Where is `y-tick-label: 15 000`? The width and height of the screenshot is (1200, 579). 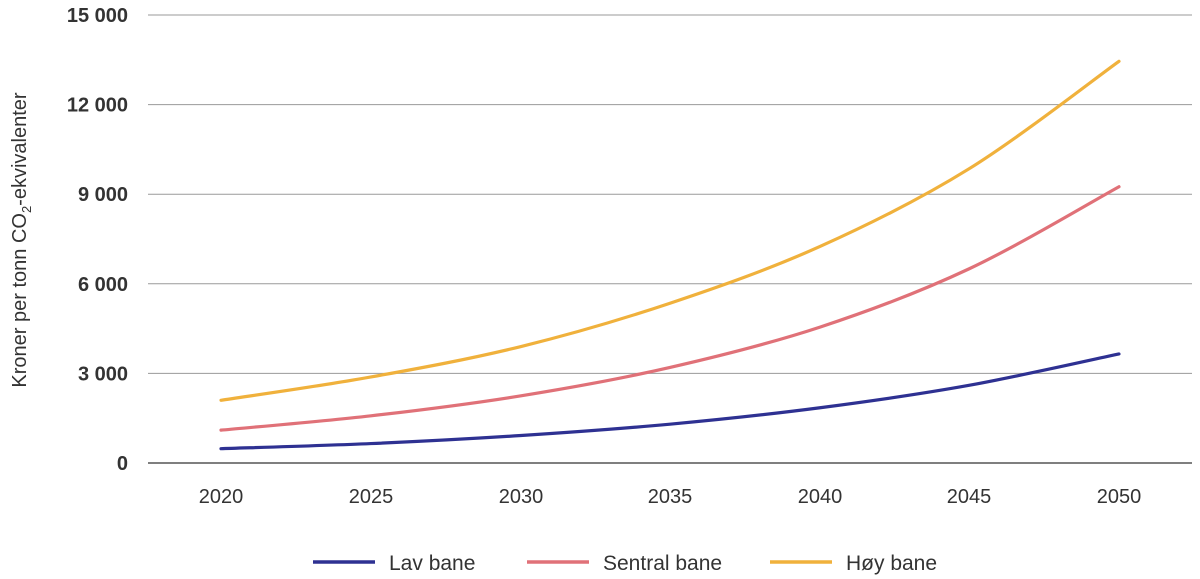 y-tick-label: 15 000 is located at coordinates (97, 16).